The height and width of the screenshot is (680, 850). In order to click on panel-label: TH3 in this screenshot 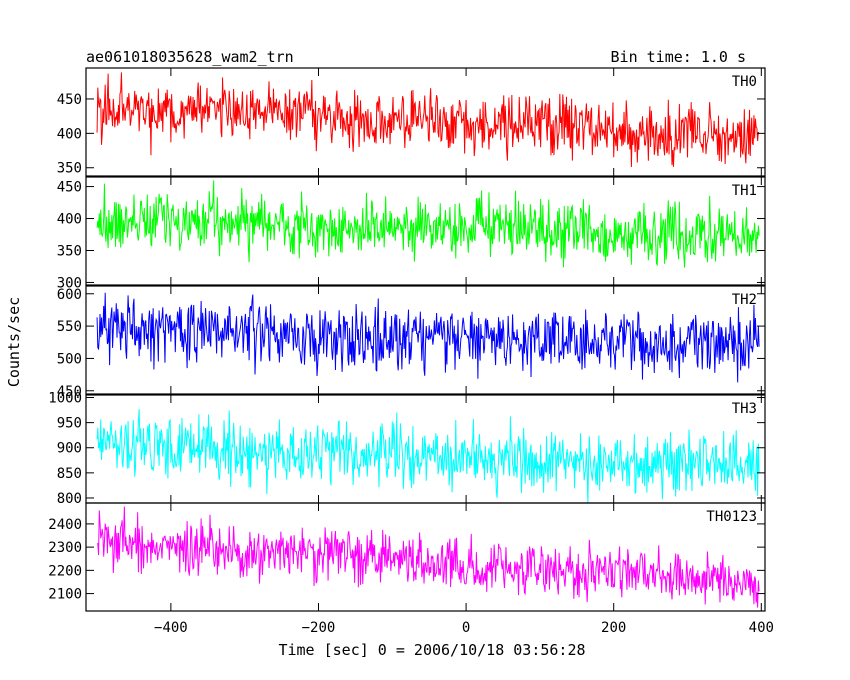, I will do `click(744, 409)`.